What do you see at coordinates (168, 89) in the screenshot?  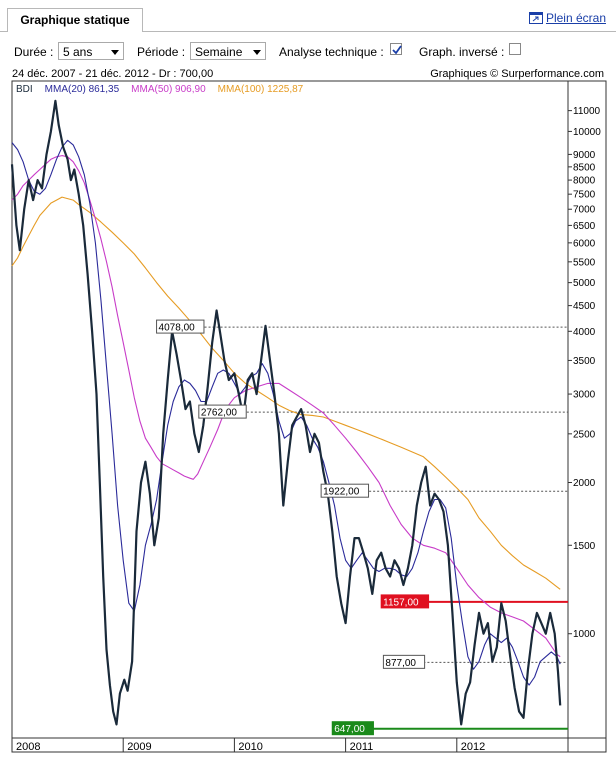 I see `legend-item-mma50: MMA(50) 906,90` at bounding box center [168, 89].